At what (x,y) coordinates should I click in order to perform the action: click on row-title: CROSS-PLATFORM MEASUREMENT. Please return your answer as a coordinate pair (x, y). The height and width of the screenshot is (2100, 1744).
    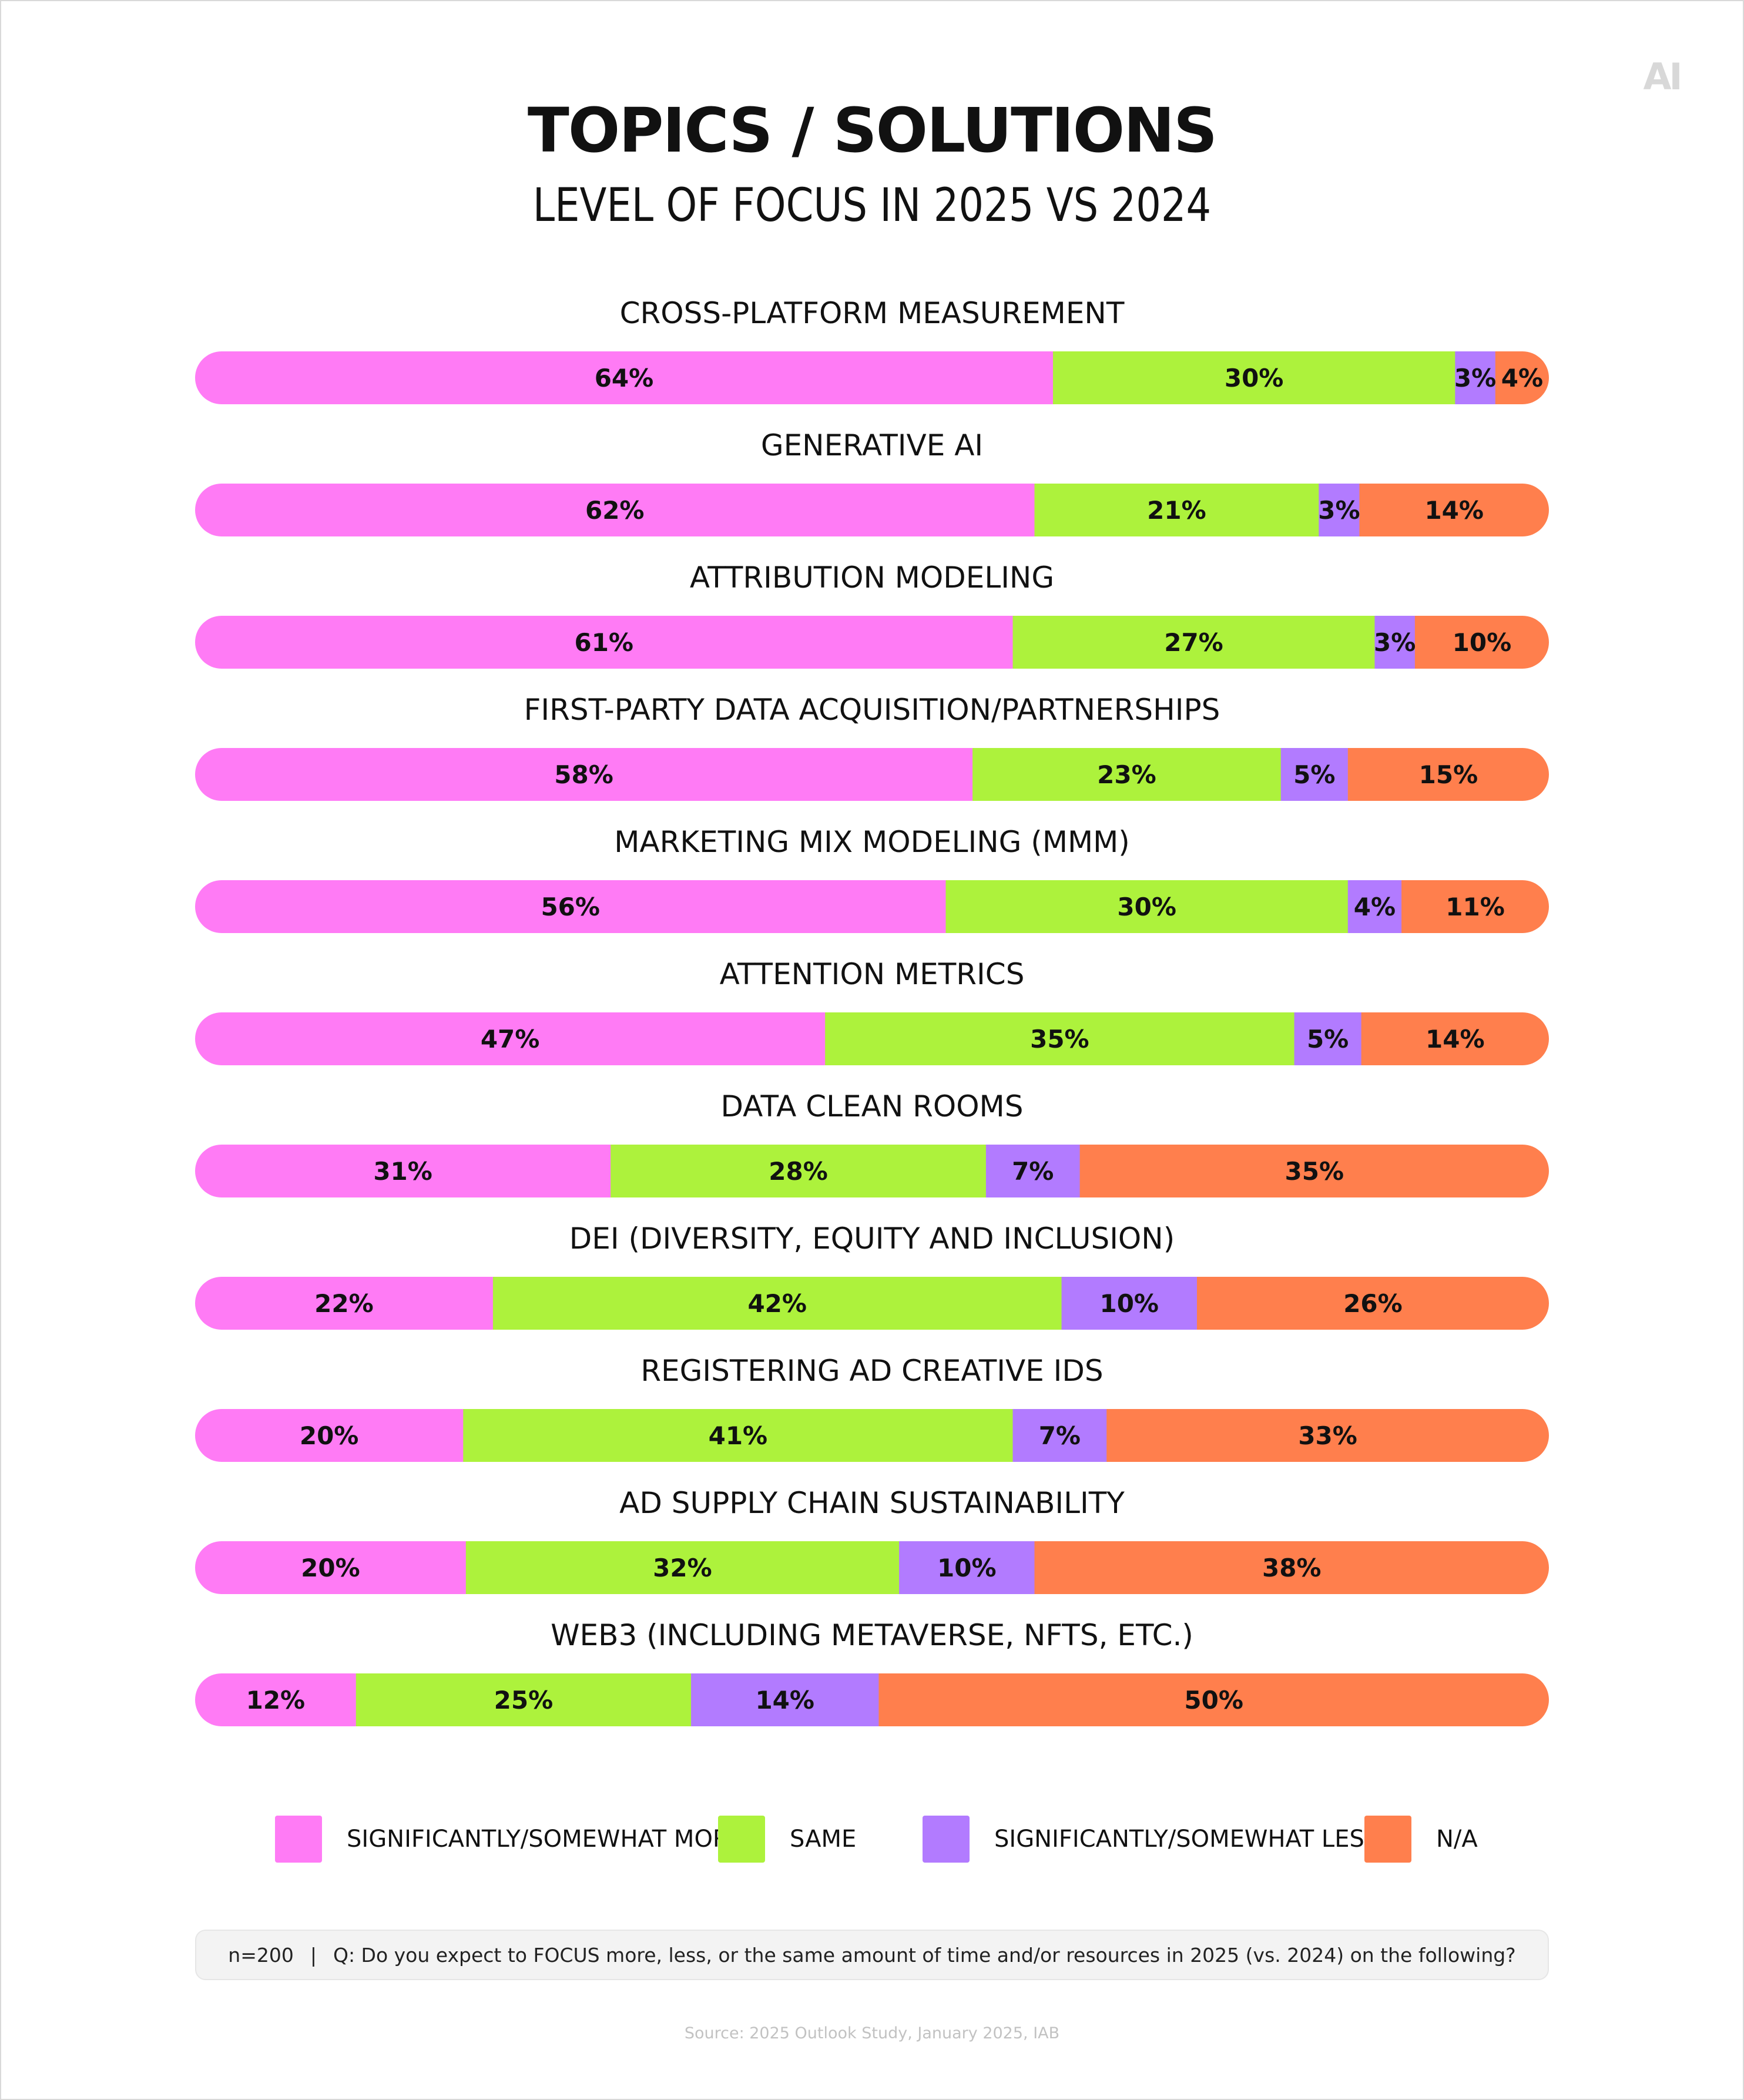
    Looking at the image, I should click on (872, 313).